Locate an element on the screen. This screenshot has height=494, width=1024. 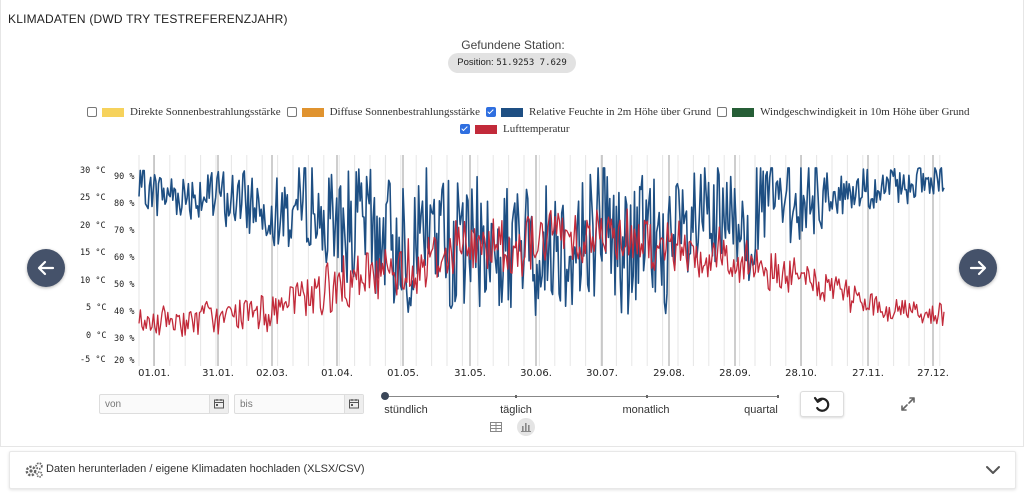
x-tick-label: 01.04. is located at coordinates (337, 373).